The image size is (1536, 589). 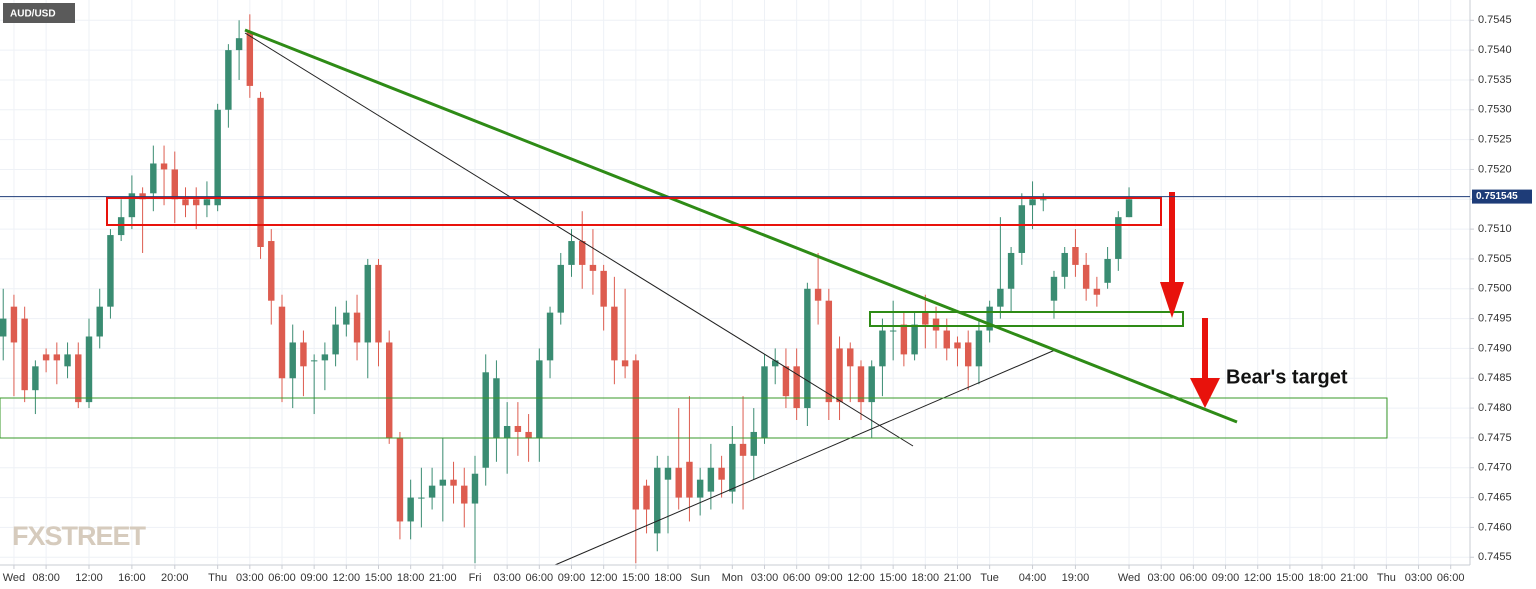 What do you see at coordinates (1495, 289) in the screenshot?
I see `y-tick-label: 0.7500` at bounding box center [1495, 289].